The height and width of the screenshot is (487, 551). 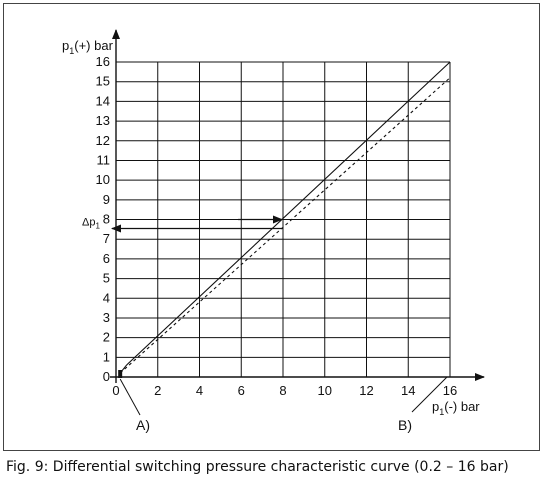 I want to click on x-tick-label: 6, so click(x=241, y=390).